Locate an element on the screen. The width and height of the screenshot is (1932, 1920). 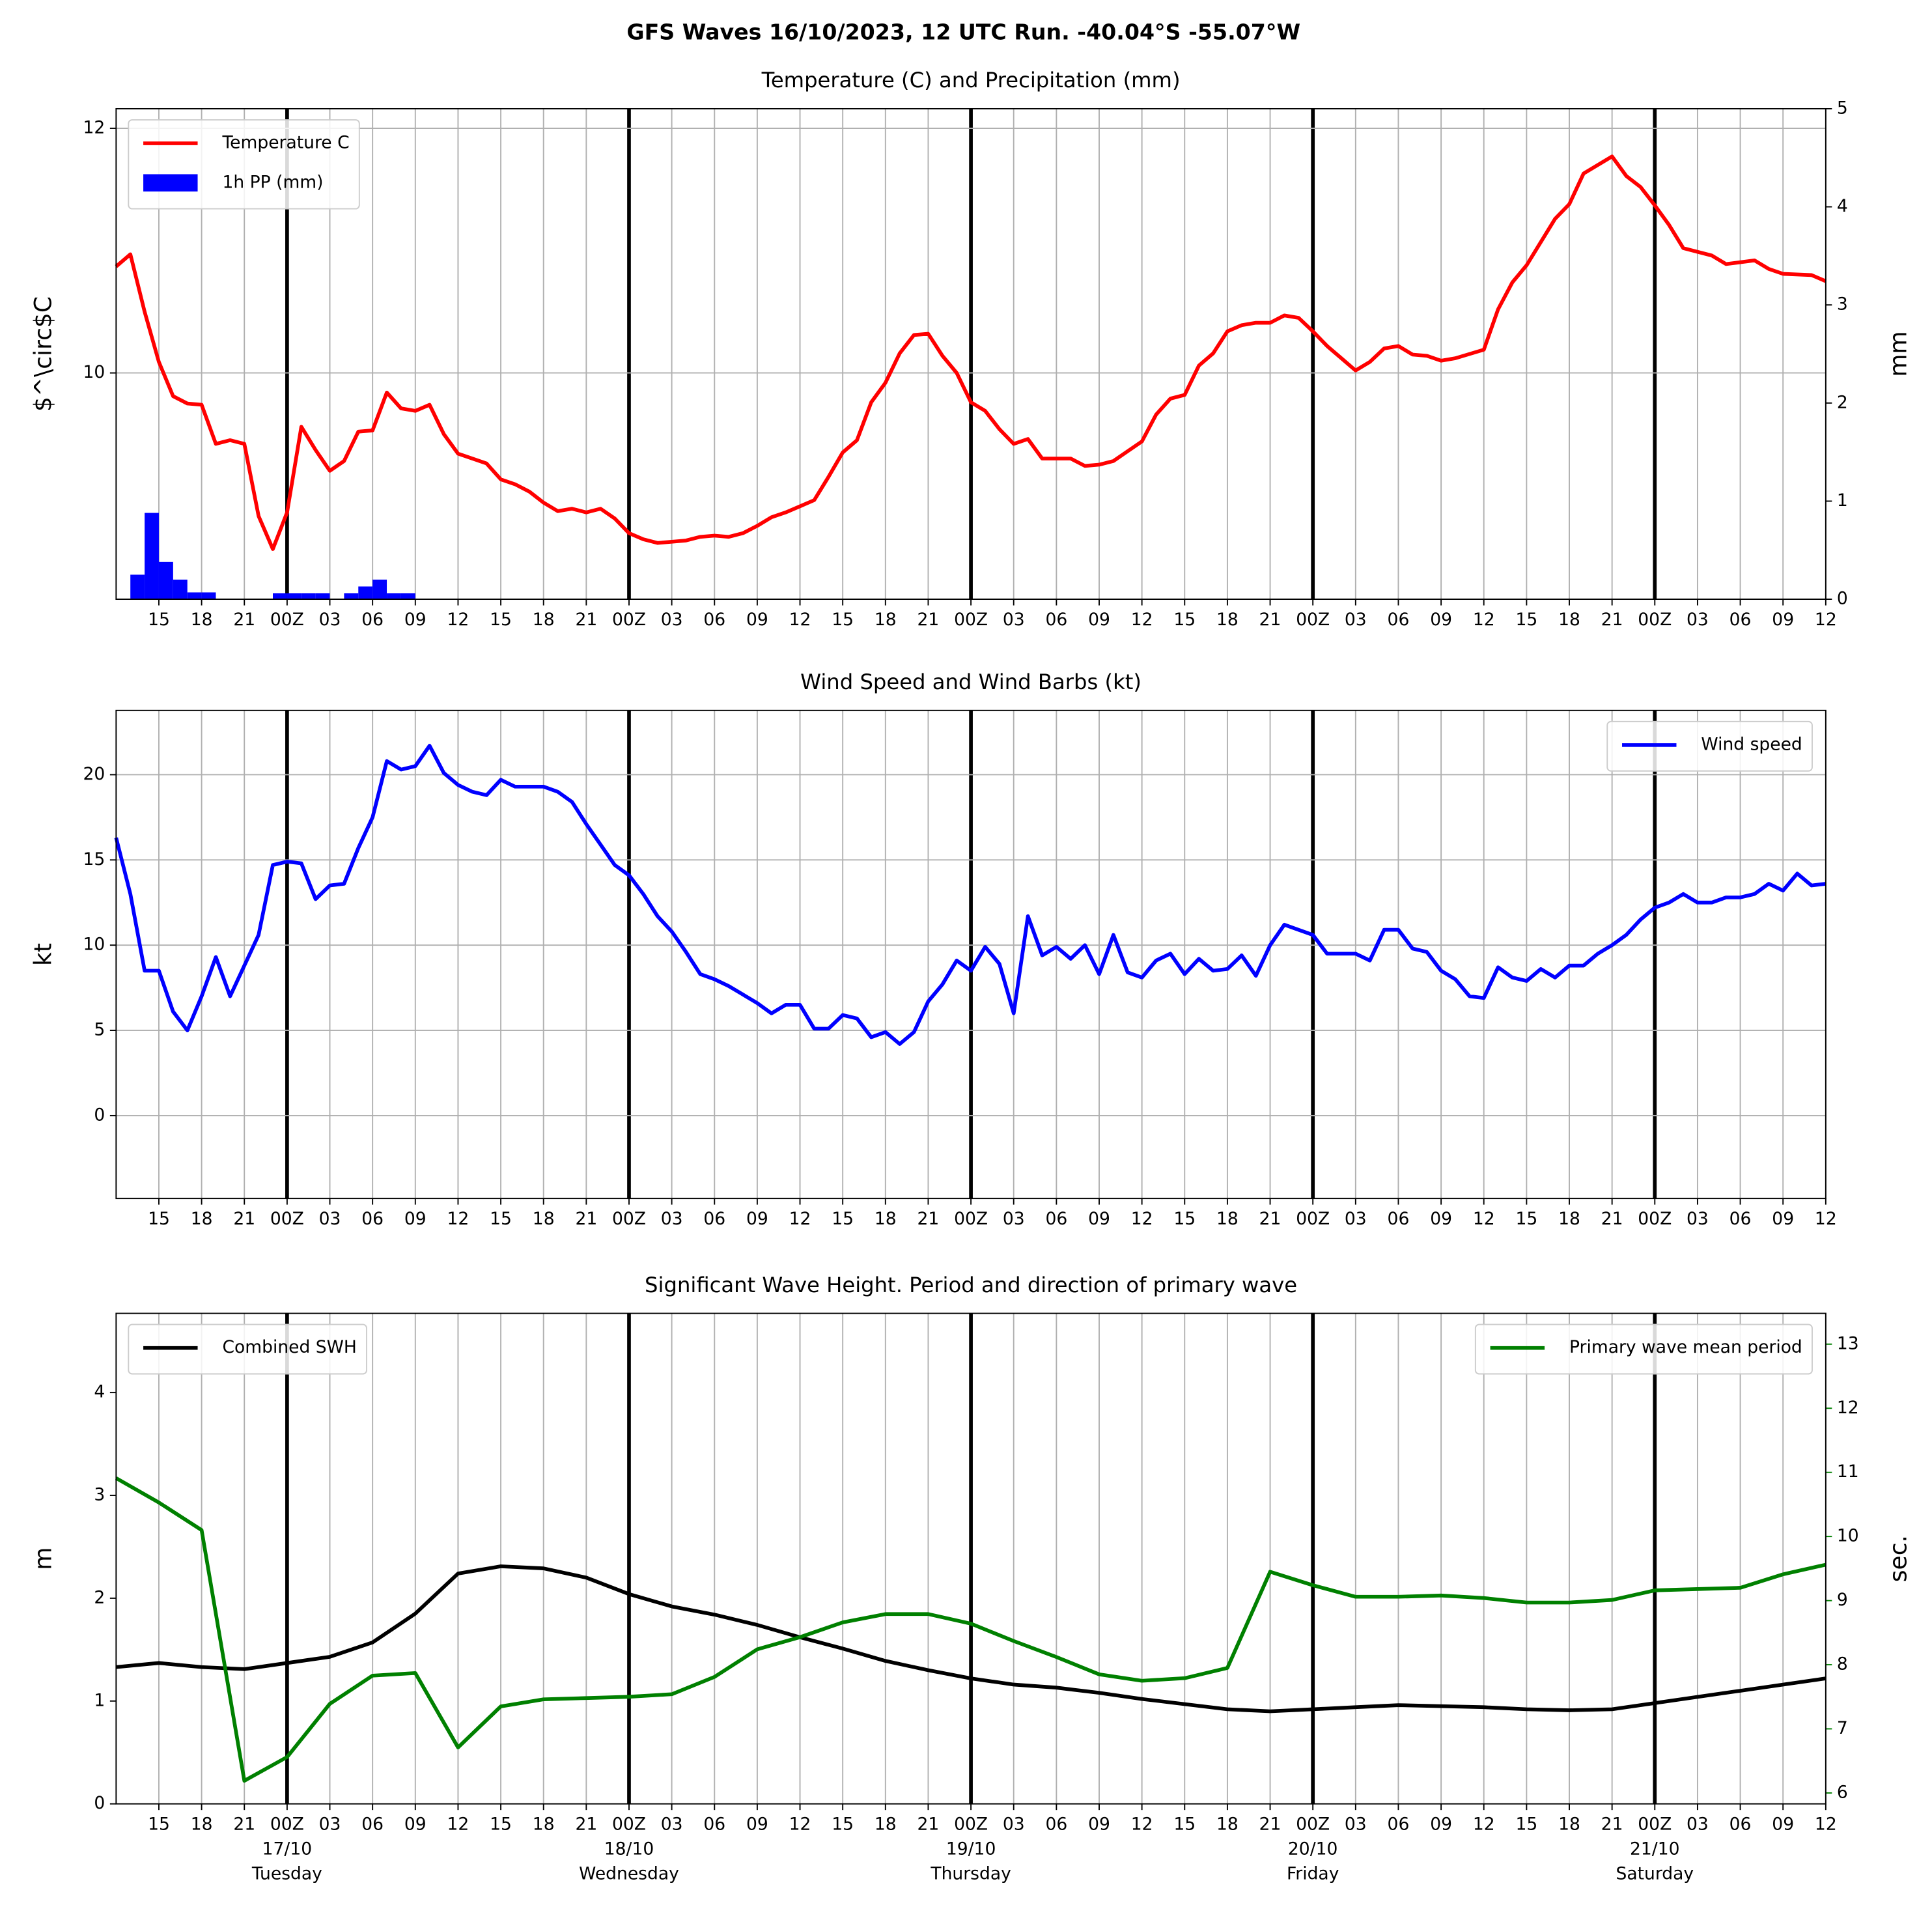
weekday-label: Saturday is located at coordinates (1655, 1874).